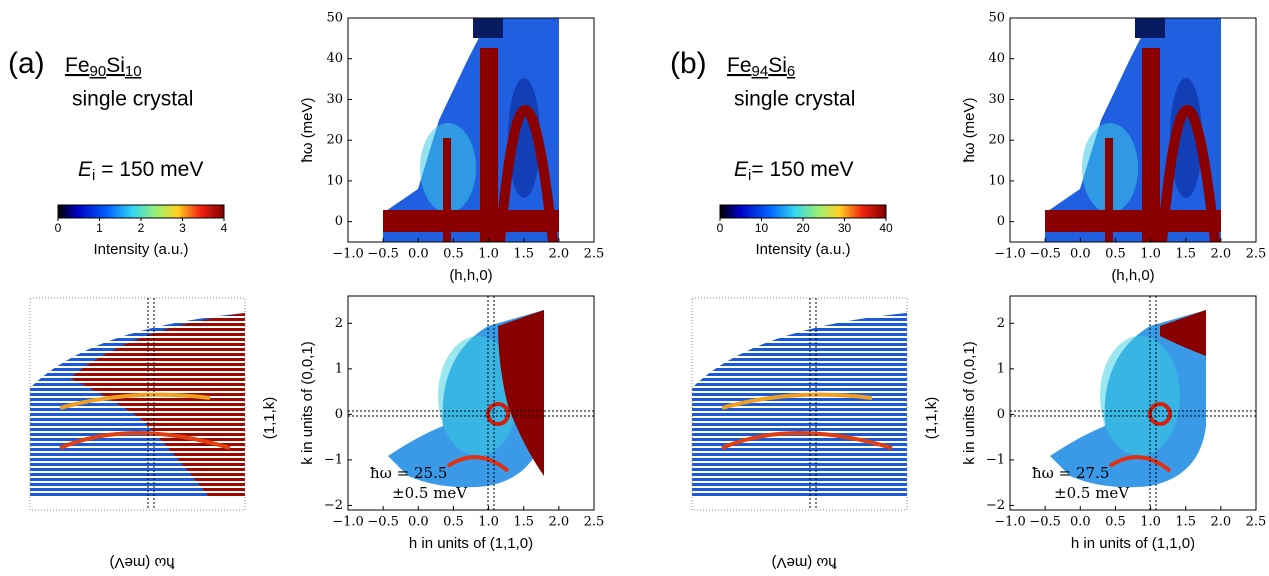 The height and width of the screenshot is (576, 1269). I want to click on formula: Fe94Si6, so click(761, 67).